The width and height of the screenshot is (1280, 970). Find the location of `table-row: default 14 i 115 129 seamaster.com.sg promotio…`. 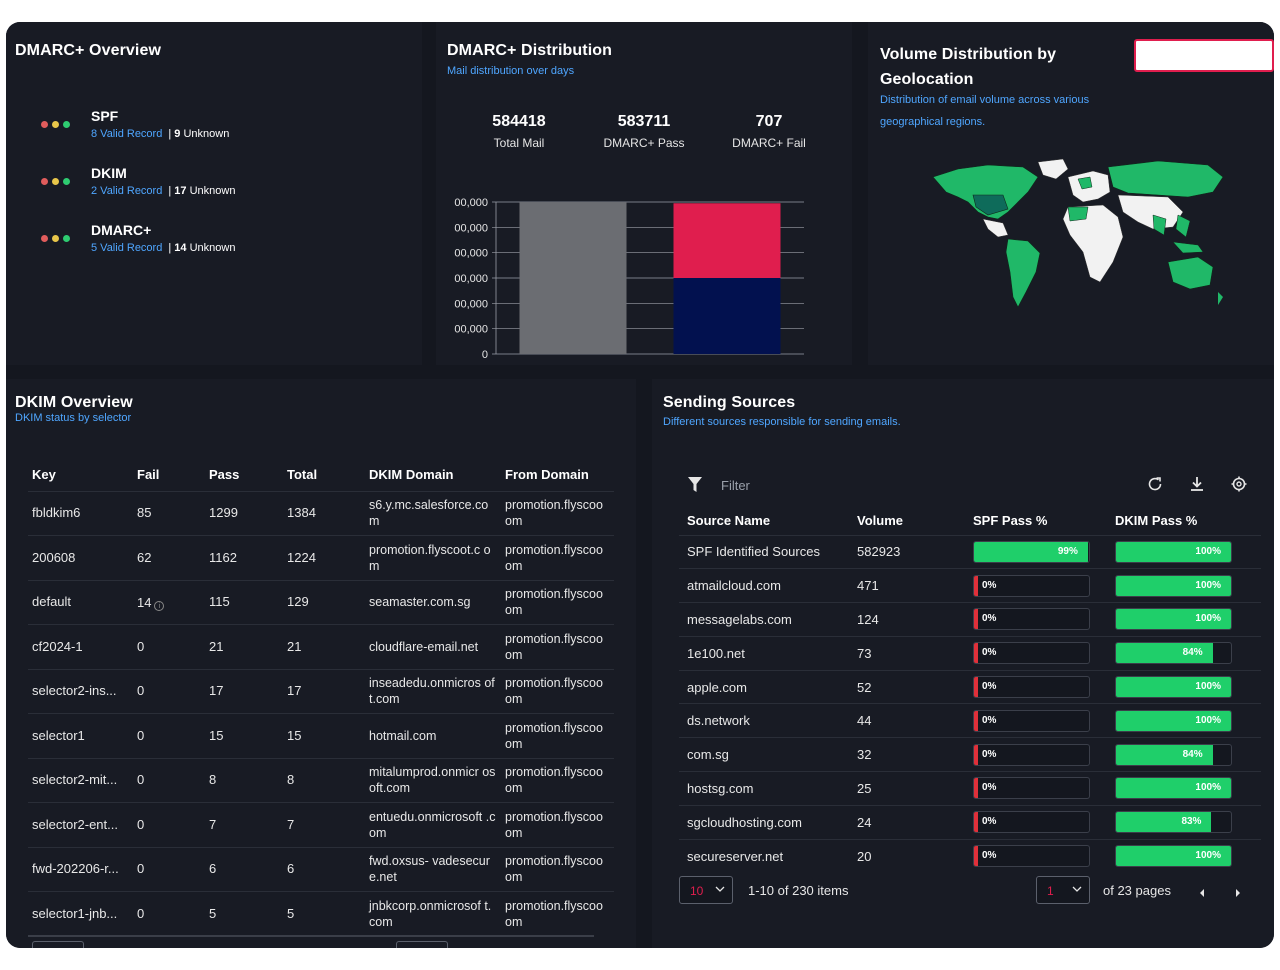

table-row: default 14 i 115 129 seamaster.com.sg promotio… is located at coordinates (321, 602).